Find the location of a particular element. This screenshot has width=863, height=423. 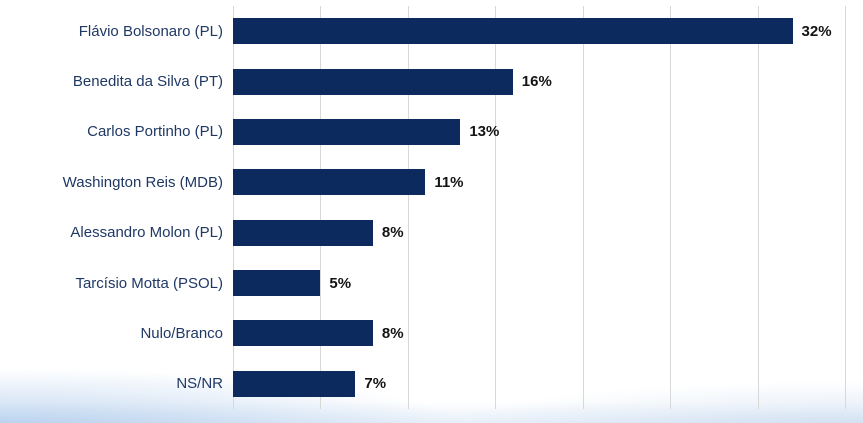

value-label: 5% is located at coordinates (340, 283).